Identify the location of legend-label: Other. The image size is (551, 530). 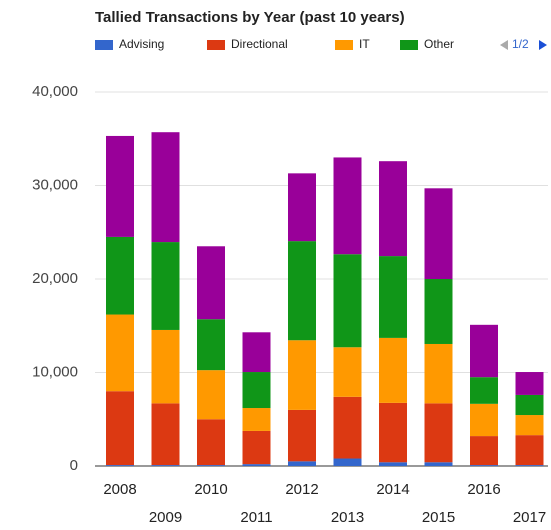
(439, 44).